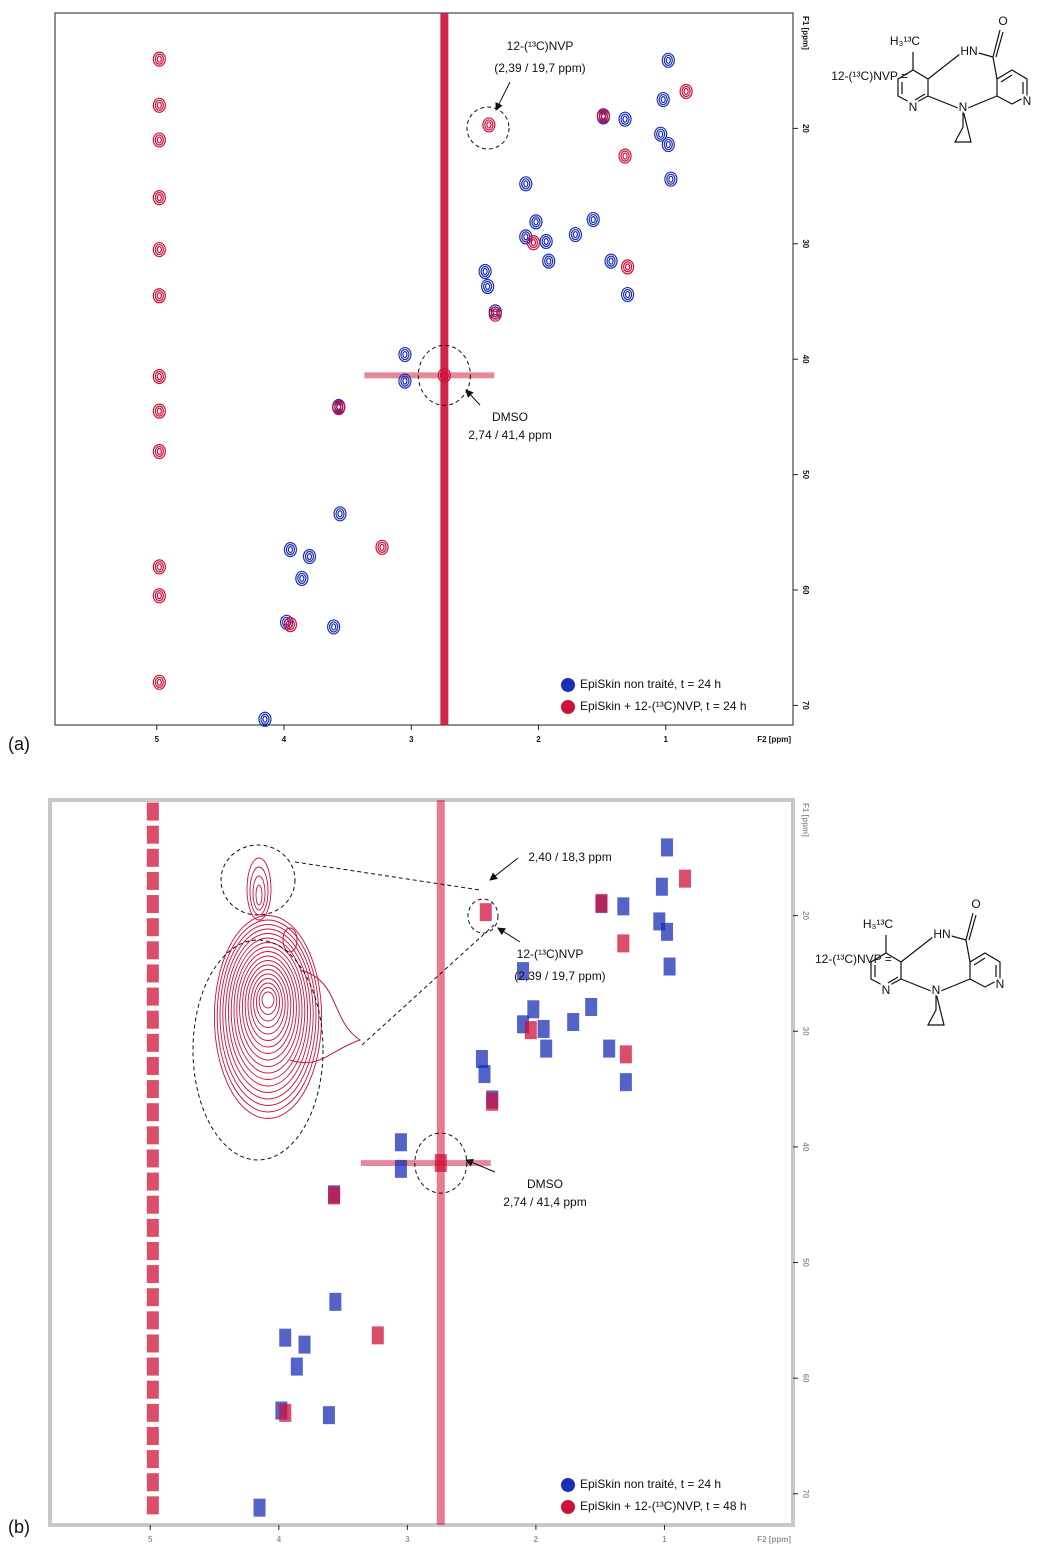  What do you see at coordinates (878, 924) in the screenshot?
I see `atom-label: H₃¹³C` at bounding box center [878, 924].